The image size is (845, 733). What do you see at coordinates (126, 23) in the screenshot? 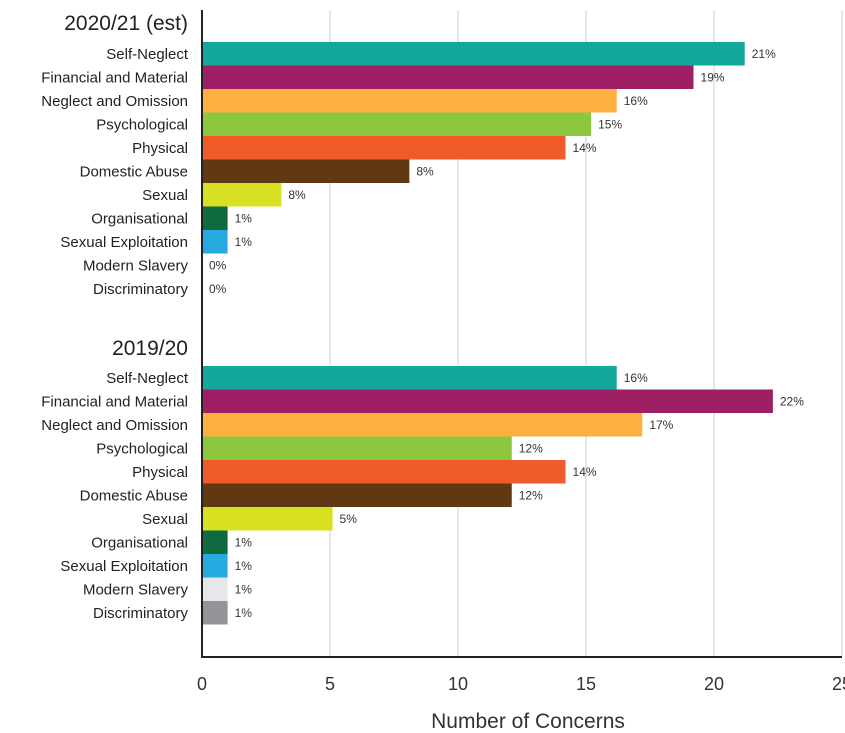
I see `group-title: 2020/21 (est)` at bounding box center [126, 23].